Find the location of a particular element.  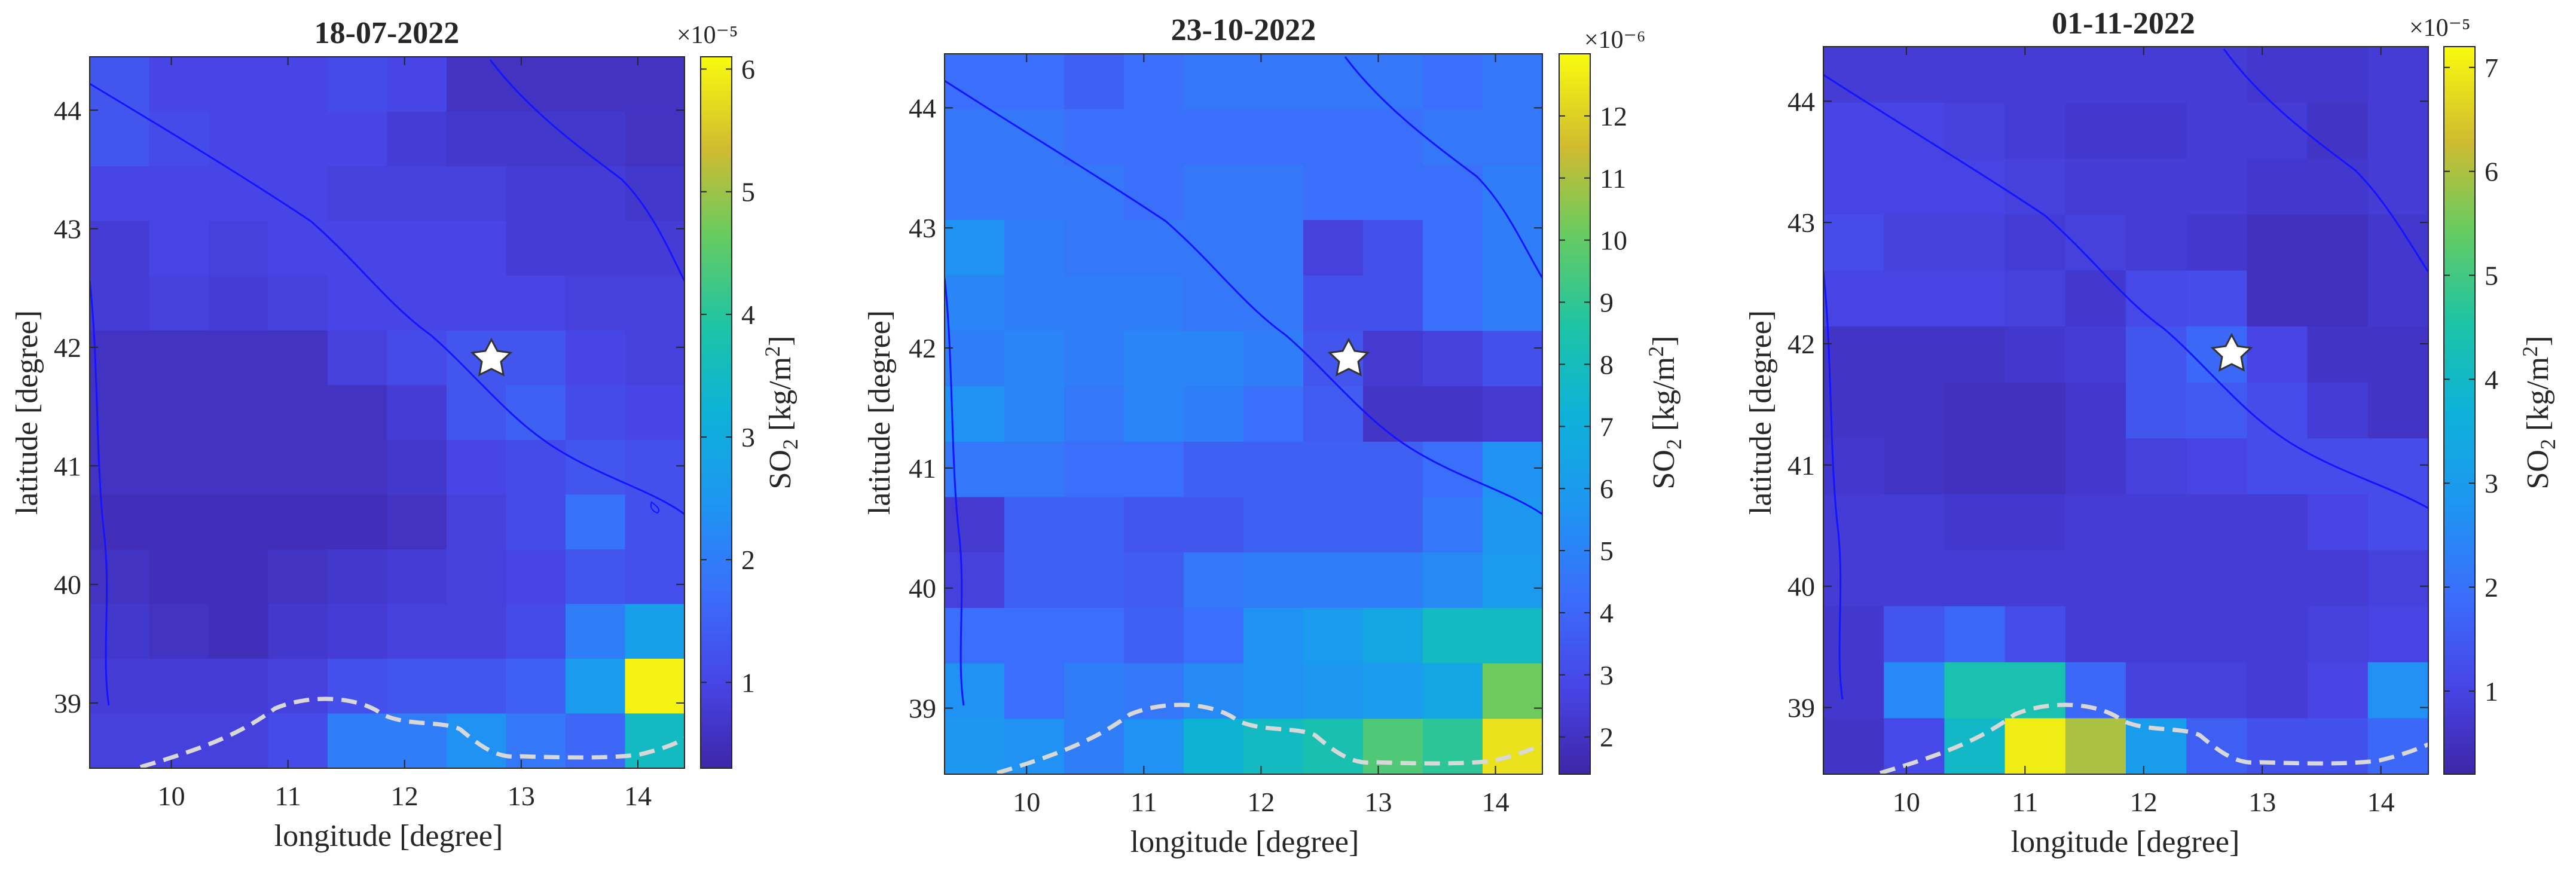

y-tick-label: 40 is located at coordinates (923, 588).